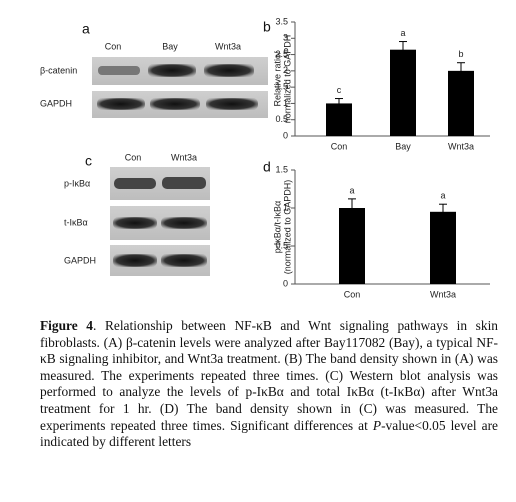  Describe the element at coordinates (160, 221) in the screenshot. I see `blot-c` at that location.